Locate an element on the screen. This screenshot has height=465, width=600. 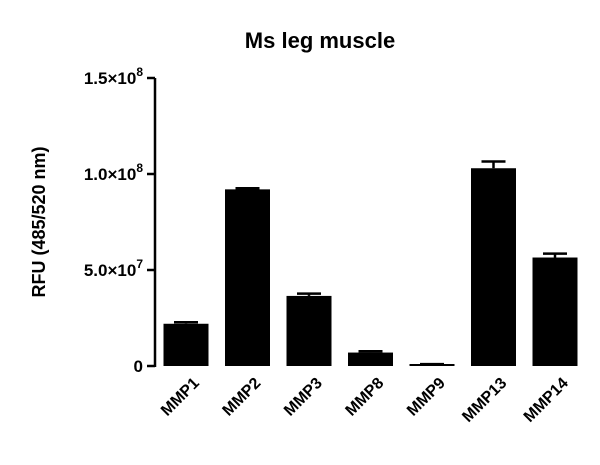
bar-mmp3 is located at coordinates (309, 330).